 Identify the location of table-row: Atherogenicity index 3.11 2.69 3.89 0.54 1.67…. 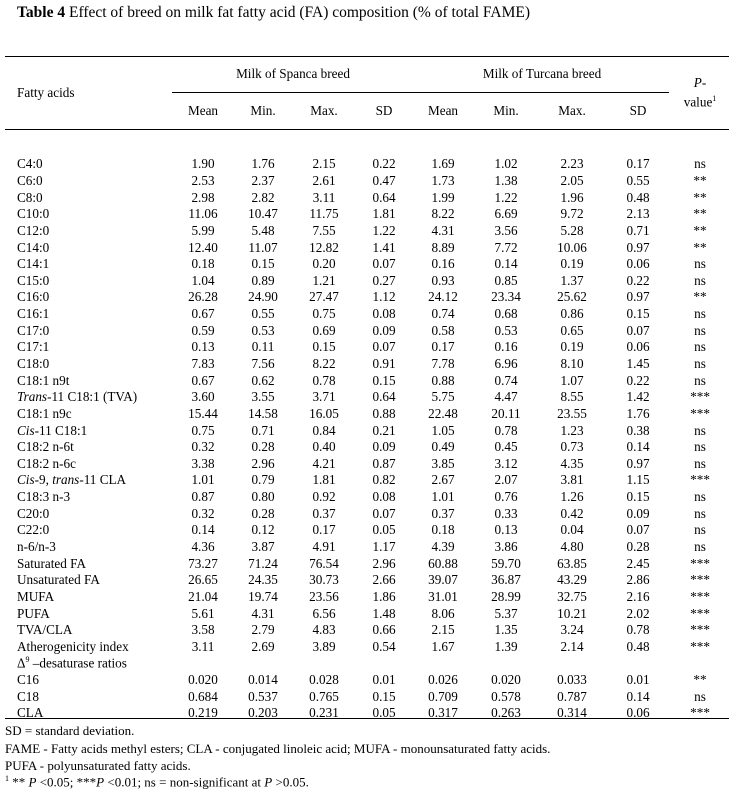
(367, 647).